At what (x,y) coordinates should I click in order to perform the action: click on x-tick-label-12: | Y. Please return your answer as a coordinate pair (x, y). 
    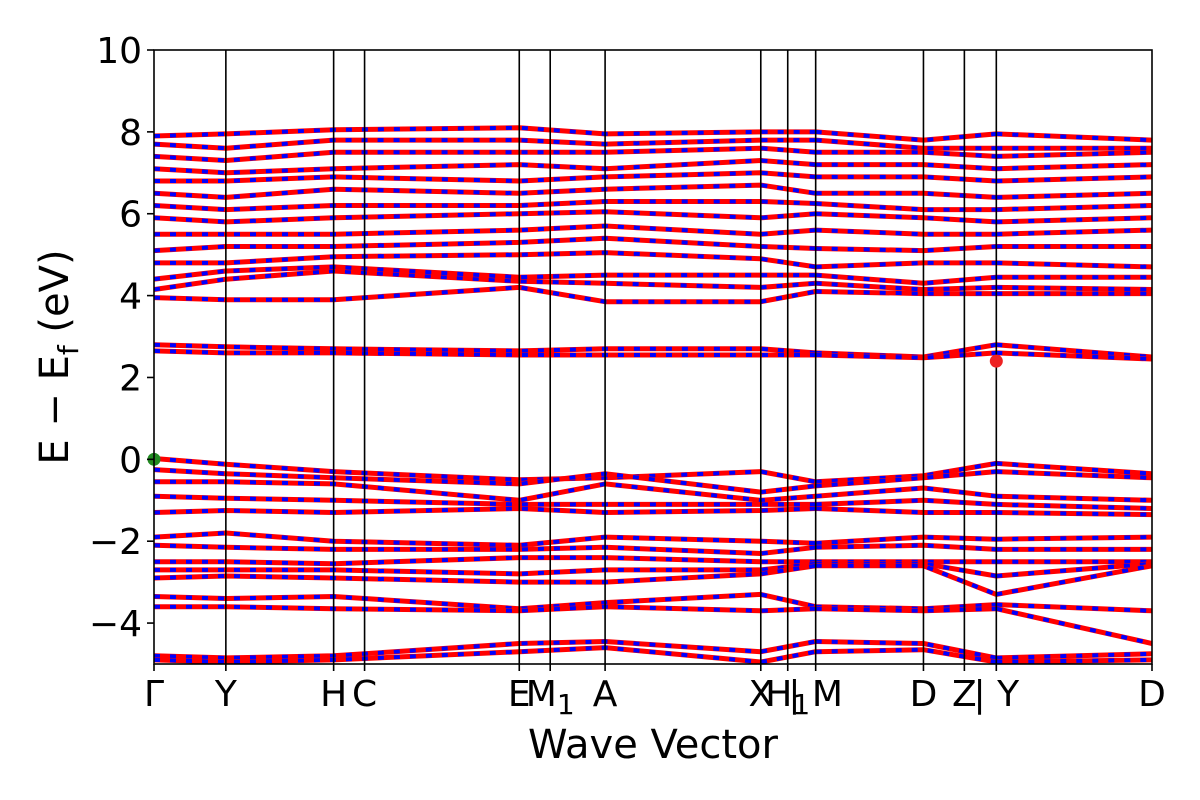
    Looking at the image, I should click on (997, 694).